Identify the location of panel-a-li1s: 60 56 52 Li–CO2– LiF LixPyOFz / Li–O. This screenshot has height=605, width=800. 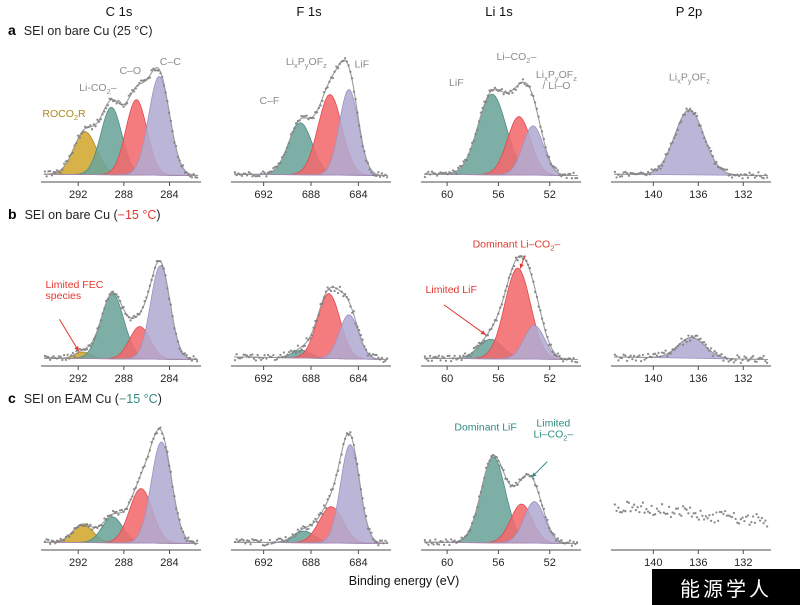
(499, 124).